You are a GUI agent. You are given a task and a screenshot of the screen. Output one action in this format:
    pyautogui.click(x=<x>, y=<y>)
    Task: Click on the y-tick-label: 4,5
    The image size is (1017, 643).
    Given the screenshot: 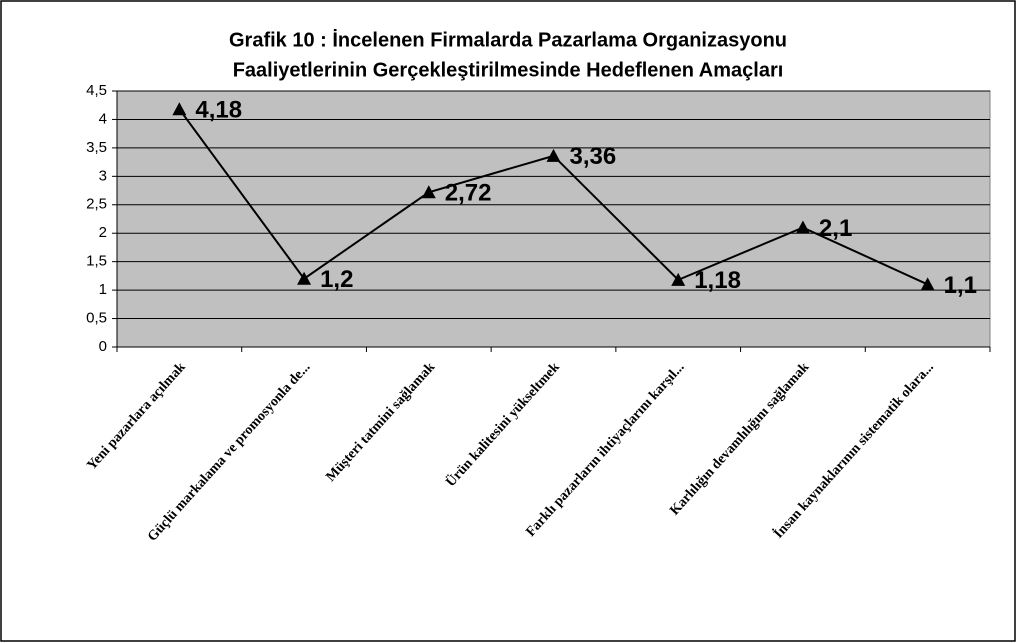 What is the action you would take?
    pyautogui.click(x=96, y=90)
    